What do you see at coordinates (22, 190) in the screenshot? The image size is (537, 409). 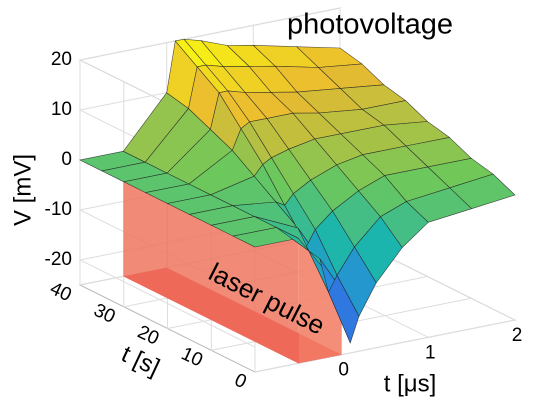 I see `z-axis-label: V [mV]` at bounding box center [22, 190].